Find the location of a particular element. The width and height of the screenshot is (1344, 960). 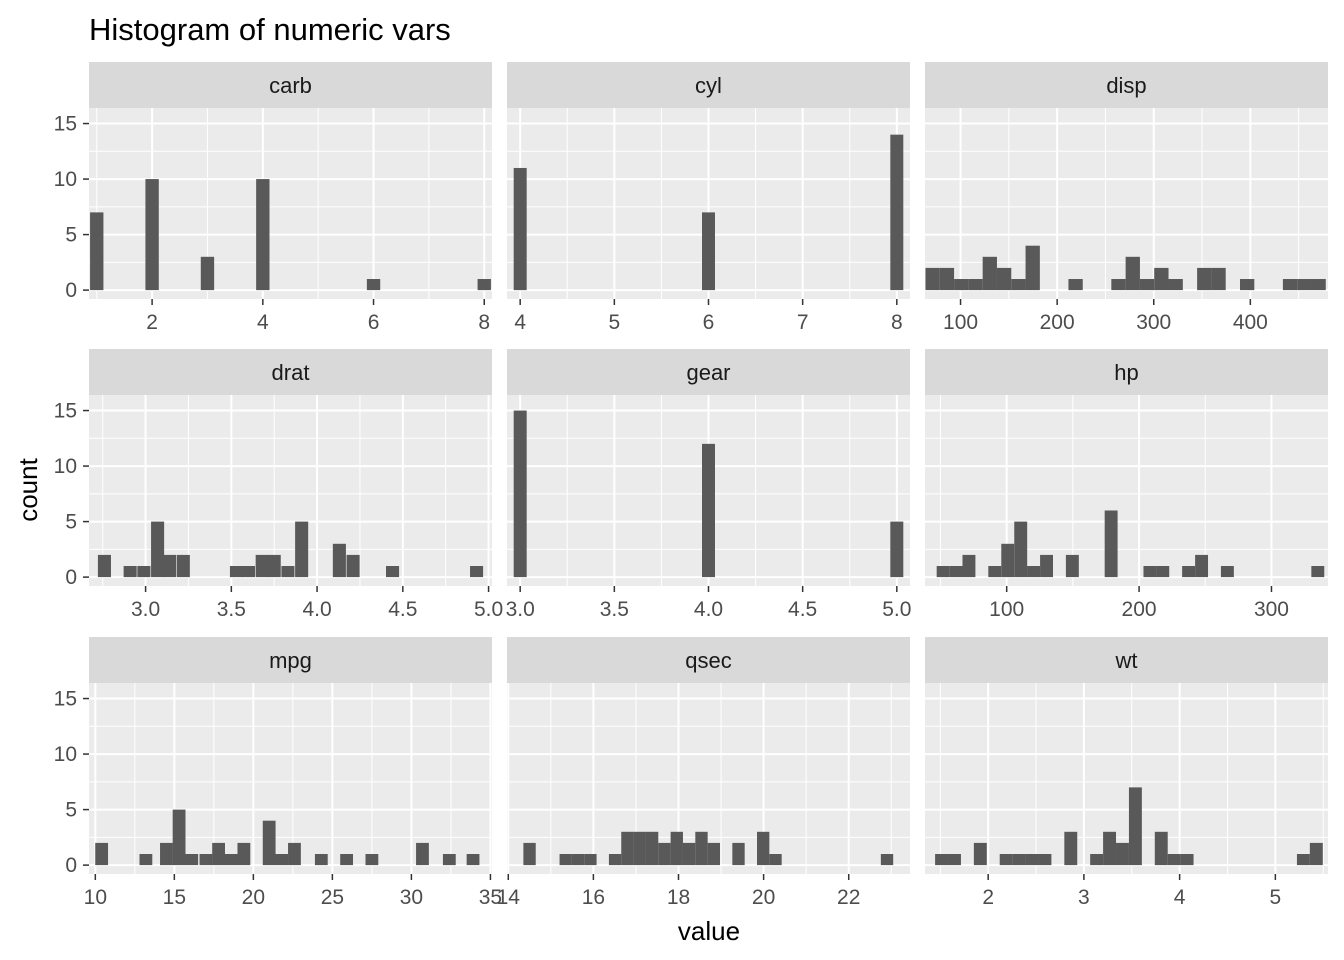

facet-mpg: mpg 0 5 10 15 10 15 20 25 30 35 is located at coordinates (278, 773).